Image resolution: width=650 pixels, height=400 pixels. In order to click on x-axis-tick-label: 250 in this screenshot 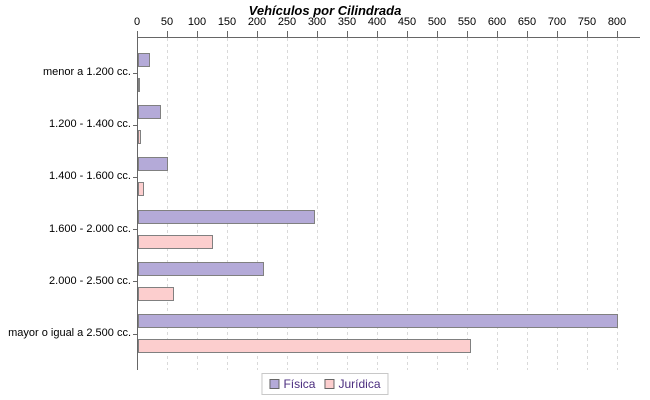, I will do `click(287, 22)`.